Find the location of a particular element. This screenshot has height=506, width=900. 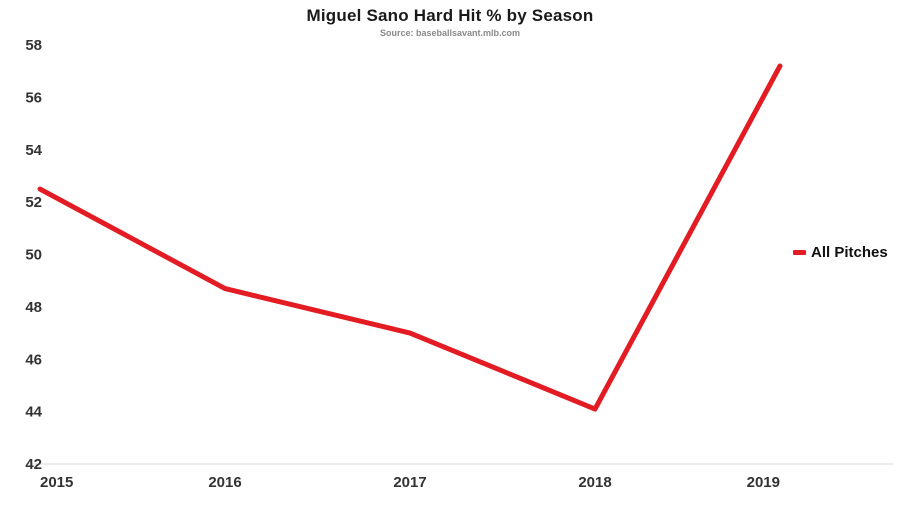

chart-subtitle: Source: baseballsavant.mlb.com is located at coordinates (450, 33).